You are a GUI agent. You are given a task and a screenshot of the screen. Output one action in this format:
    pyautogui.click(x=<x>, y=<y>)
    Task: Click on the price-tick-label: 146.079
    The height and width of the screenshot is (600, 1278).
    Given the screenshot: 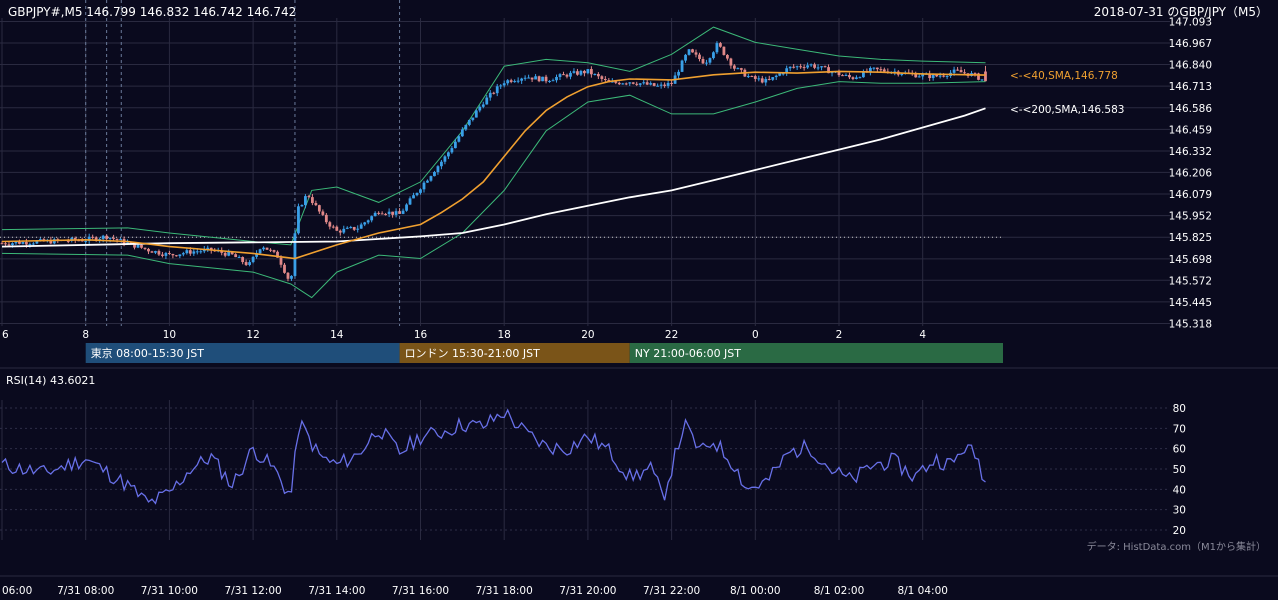 What is the action you would take?
    pyautogui.click(x=1190, y=195)
    